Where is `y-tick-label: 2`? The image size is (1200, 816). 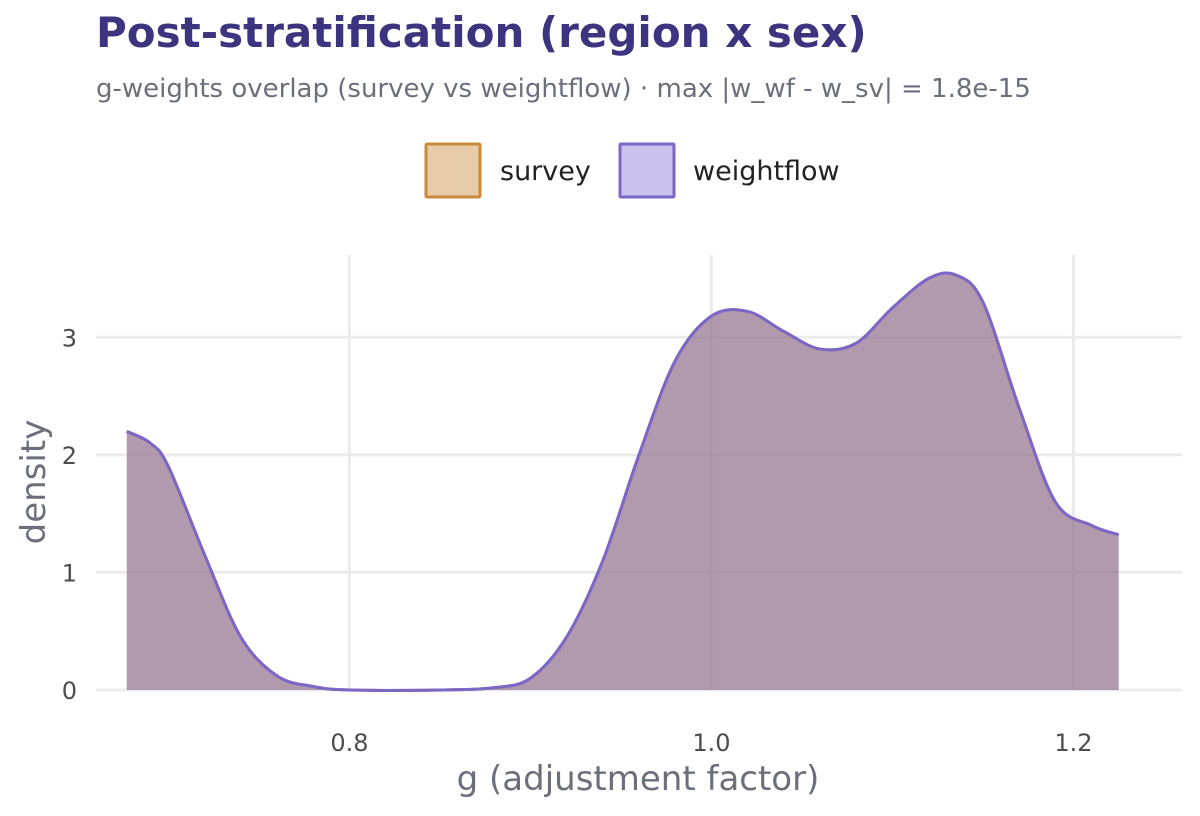 y-tick-label: 2 is located at coordinates (69, 456).